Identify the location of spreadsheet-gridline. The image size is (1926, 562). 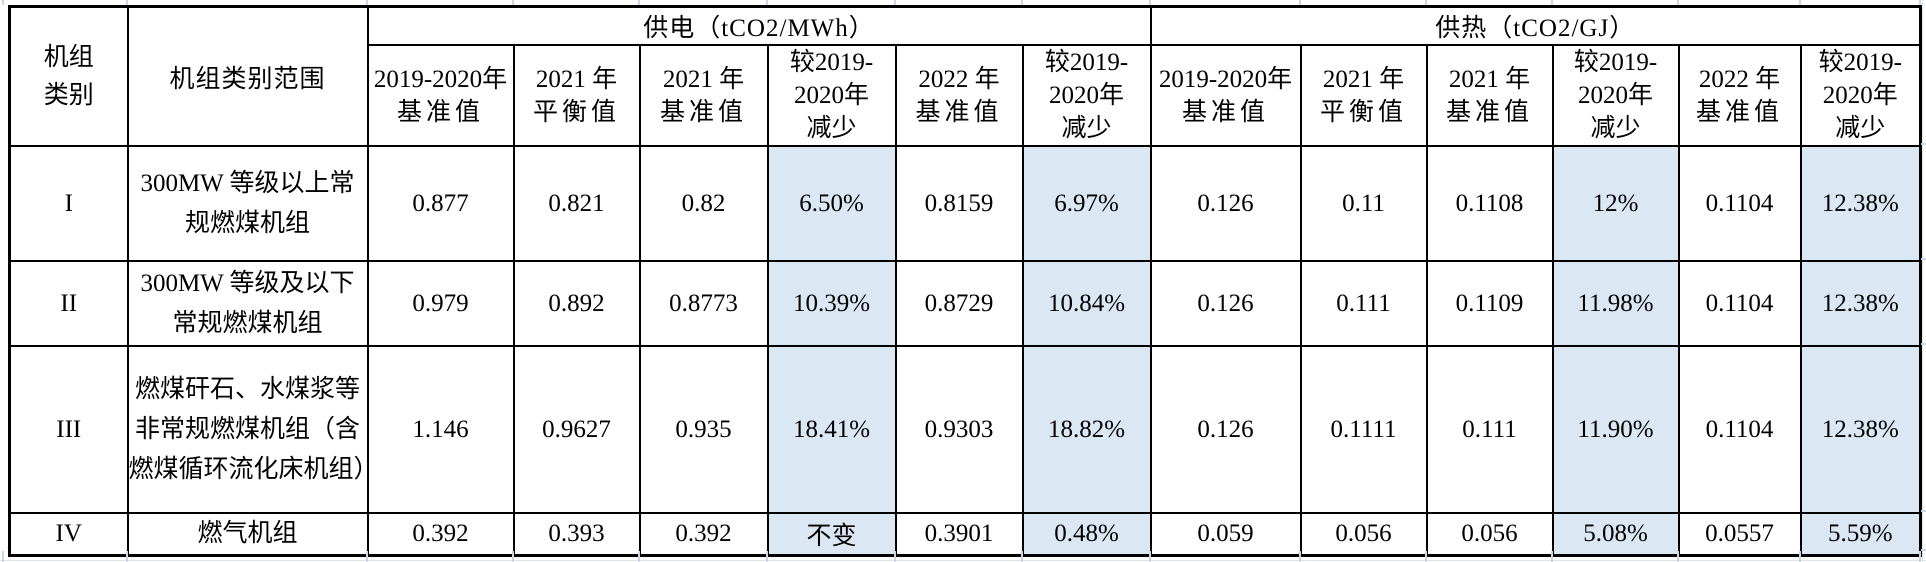
(1922, 281).